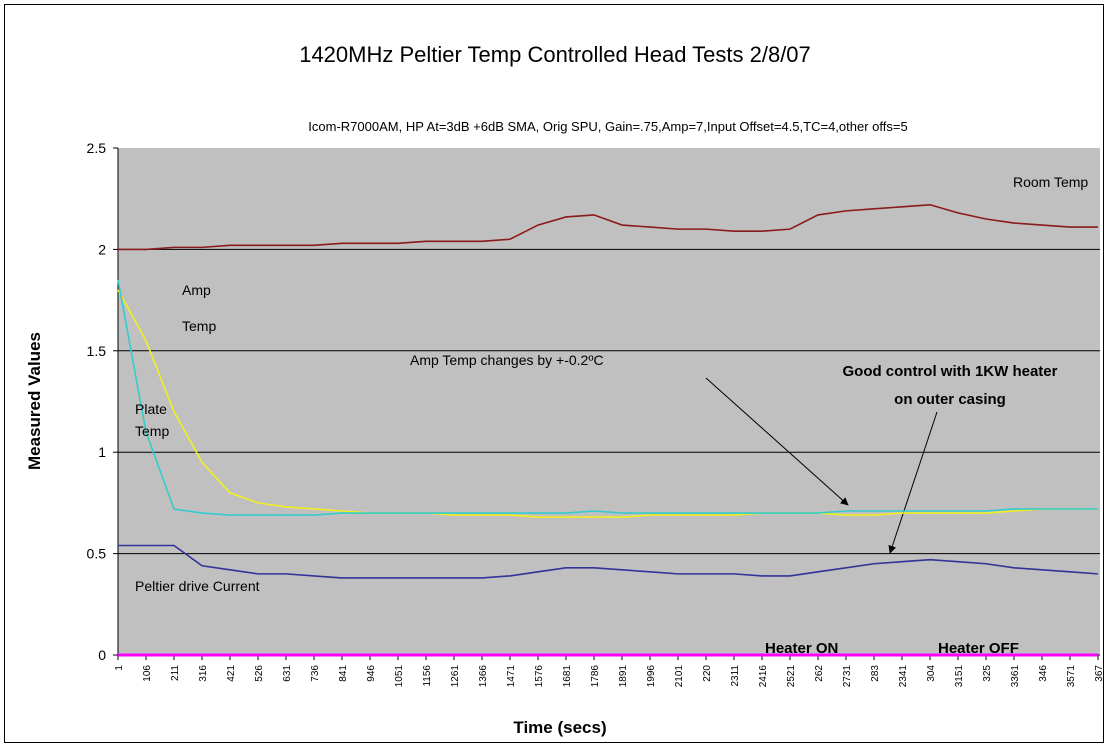 This screenshot has width=1109, height=747. What do you see at coordinates (819, 673) in the screenshot?
I see `x-tick-label: 262` at bounding box center [819, 673].